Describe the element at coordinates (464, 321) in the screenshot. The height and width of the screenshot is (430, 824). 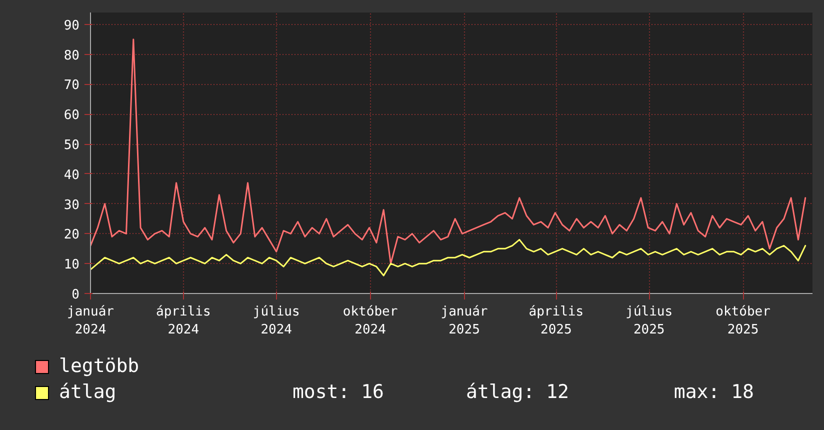
I see `x-tick-label: január 2025` at that location.